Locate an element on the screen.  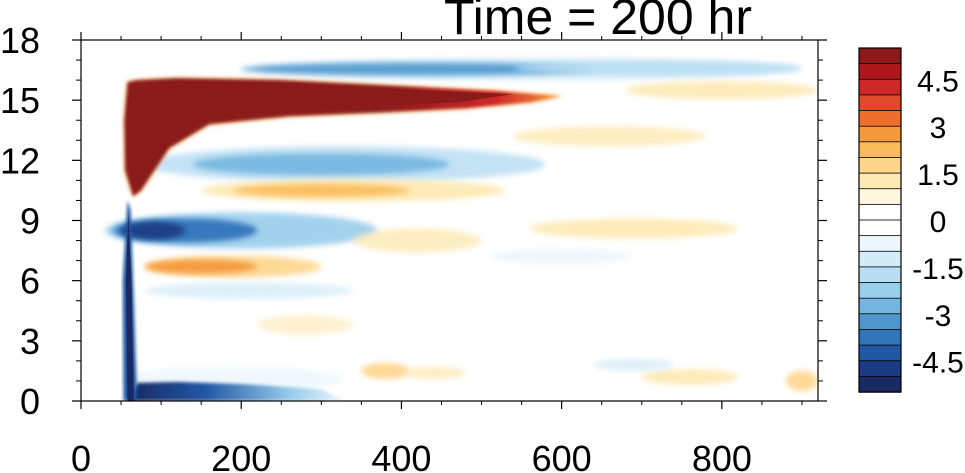
orange-band-6-core is located at coordinates (201, 266).